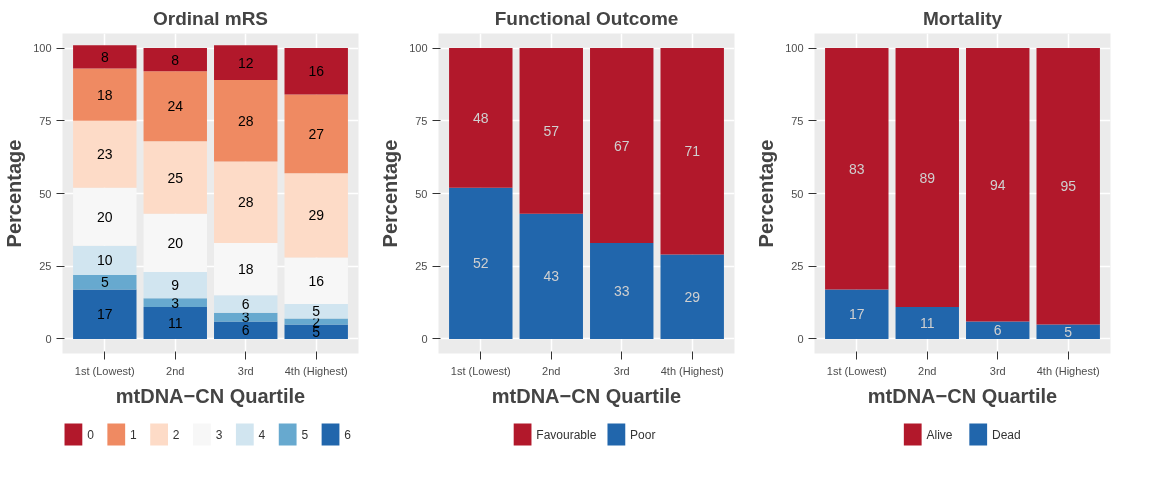  I want to click on data-label: 95, so click(1068, 186).